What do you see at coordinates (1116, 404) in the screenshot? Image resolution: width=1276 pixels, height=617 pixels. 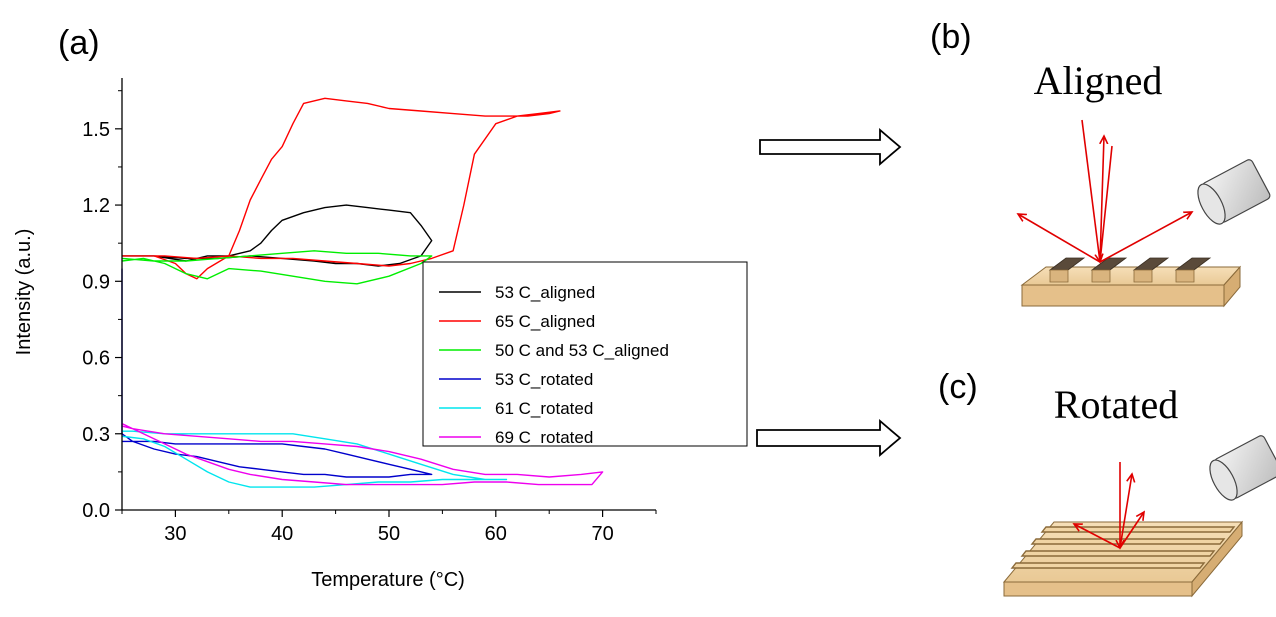 I see `caption-rotated: Rotated` at bounding box center [1116, 404].